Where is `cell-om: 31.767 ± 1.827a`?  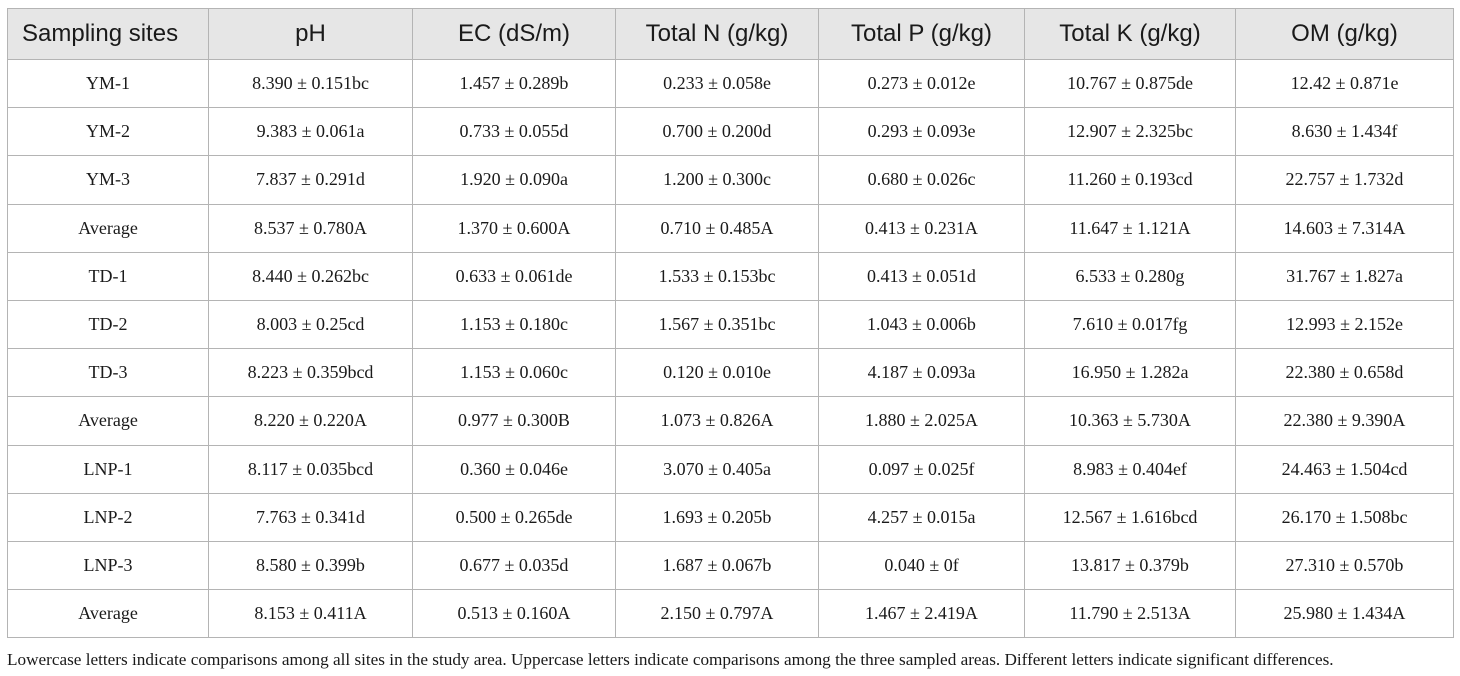
cell-om: 31.767 ± 1.827a is located at coordinates (1344, 276).